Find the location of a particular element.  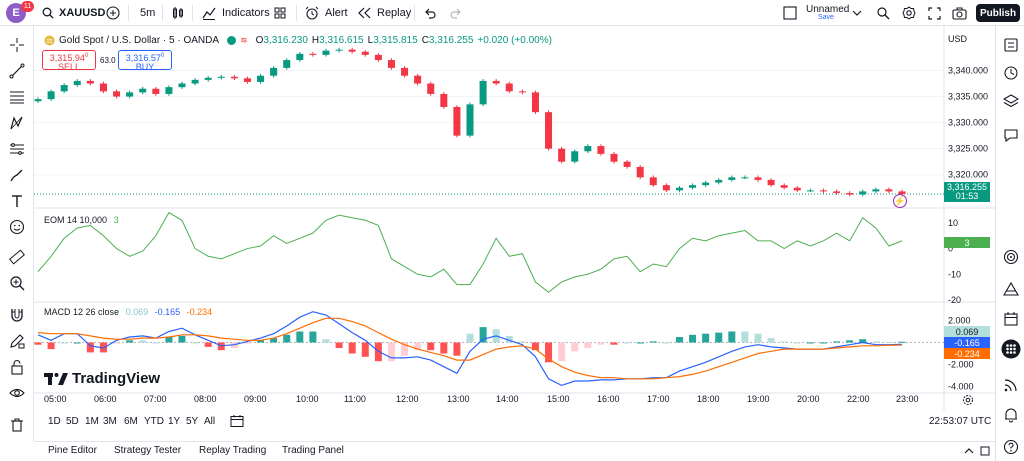

time-tick-label: 14:00 is located at coordinates (507, 399).